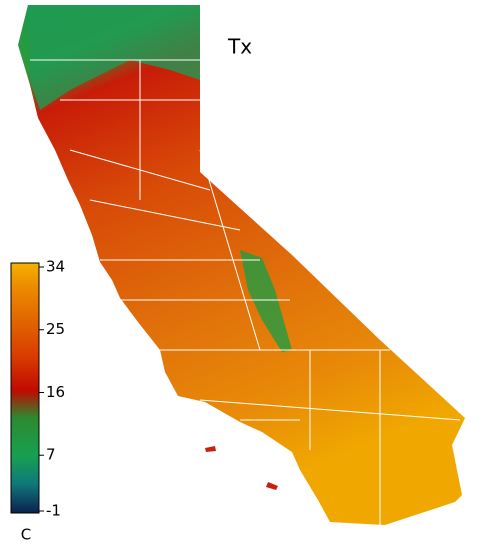 The width and height of the screenshot is (502, 556). What do you see at coordinates (25, 388) in the screenshot?
I see `colorbar` at bounding box center [25, 388].